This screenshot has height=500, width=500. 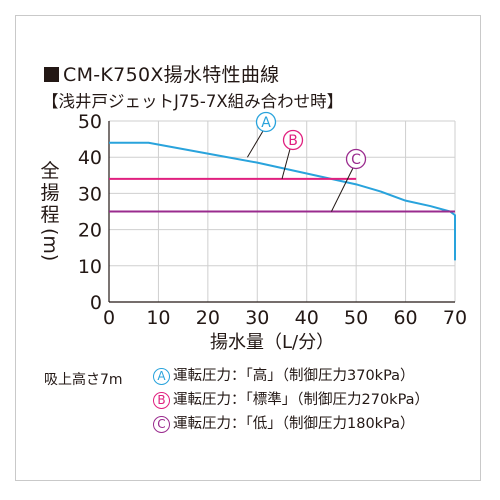 I want to click on x-tick-label: 20, so click(x=208, y=318).